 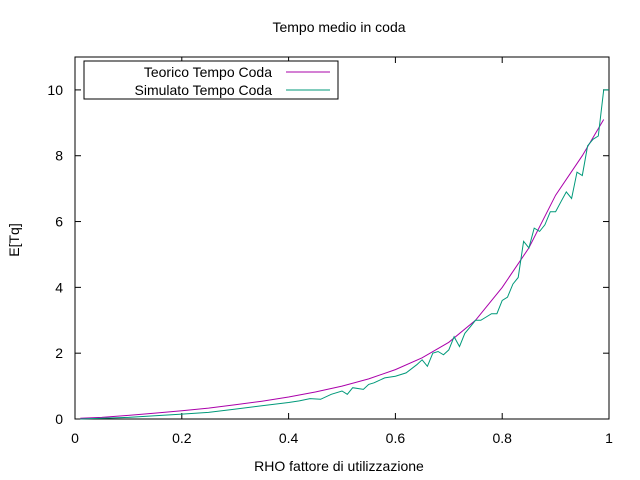 What do you see at coordinates (59, 287) in the screenshot?
I see `y-tick-label: 4` at bounding box center [59, 287].